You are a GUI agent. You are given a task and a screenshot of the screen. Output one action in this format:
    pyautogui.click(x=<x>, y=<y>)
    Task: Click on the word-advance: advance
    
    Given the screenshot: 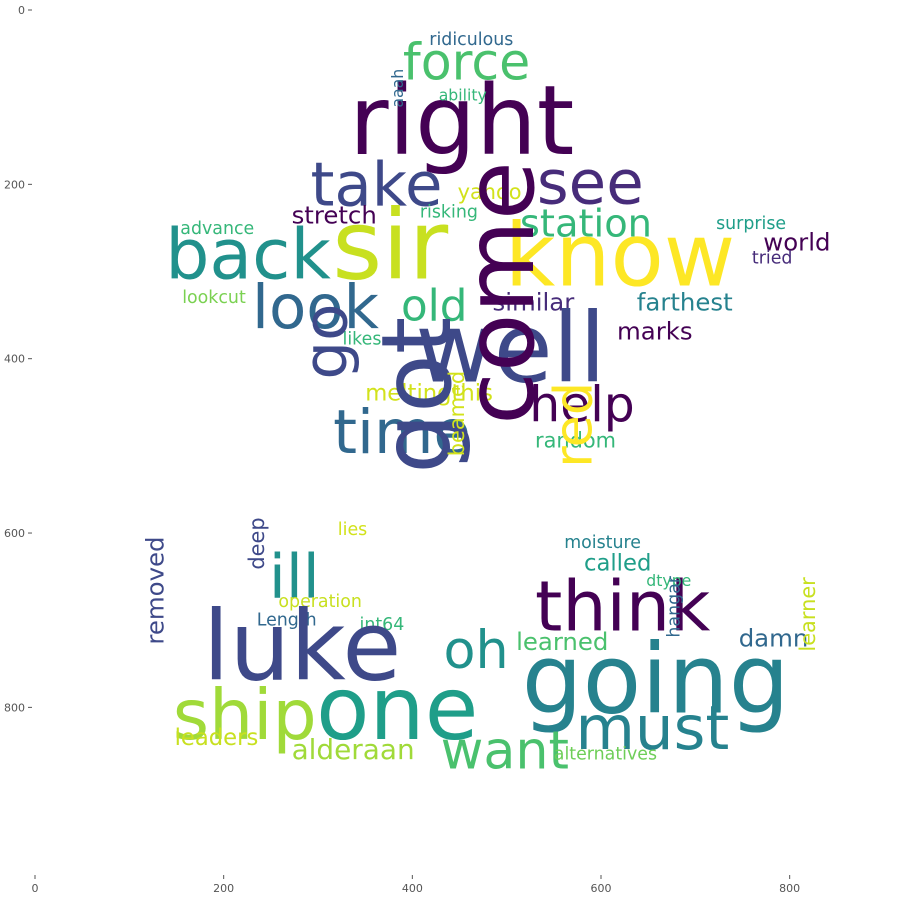 What is the action you would take?
    pyautogui.click(x=217, y=229)
    